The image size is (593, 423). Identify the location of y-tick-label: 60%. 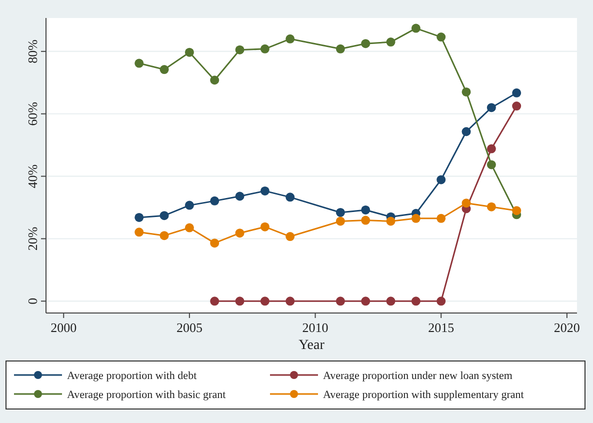
(32, 114).